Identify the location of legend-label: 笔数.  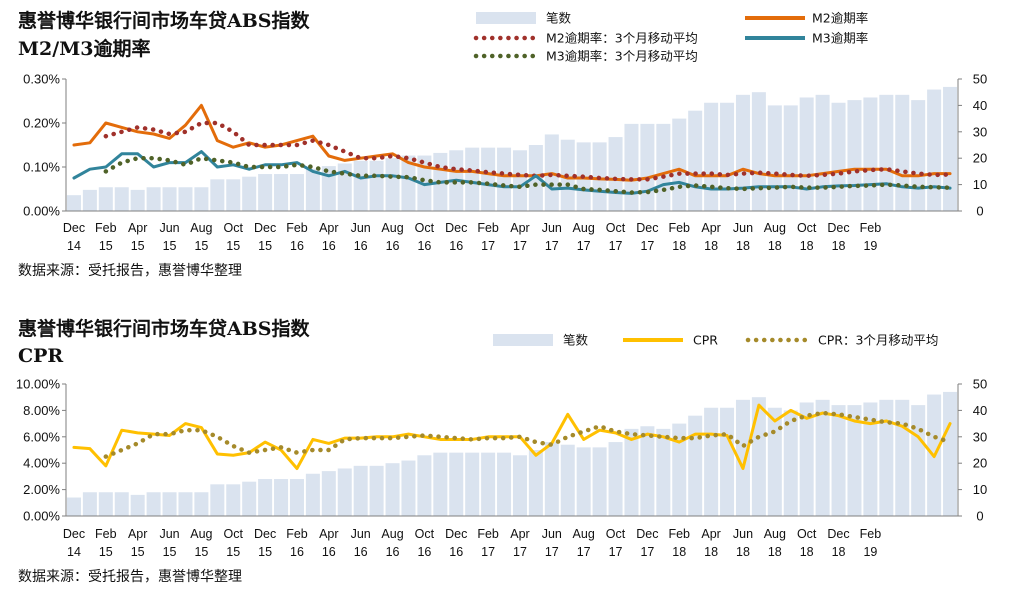
(576, 340).